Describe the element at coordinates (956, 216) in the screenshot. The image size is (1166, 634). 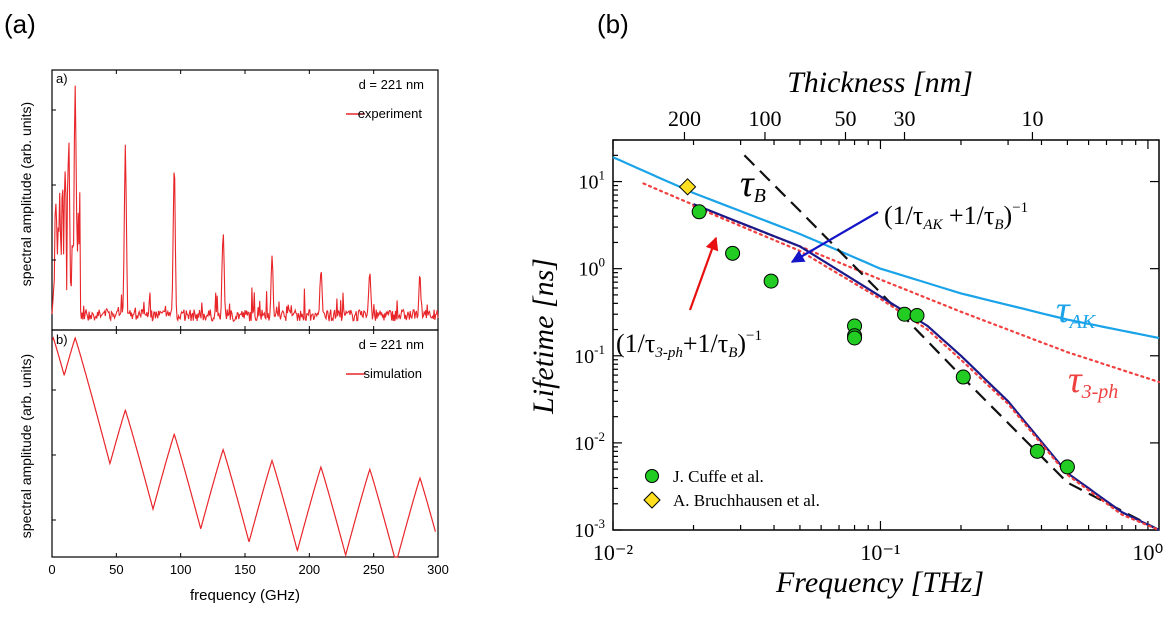
I see `combined-ak-label: (1/τAK +1/τB)−1` at that location.